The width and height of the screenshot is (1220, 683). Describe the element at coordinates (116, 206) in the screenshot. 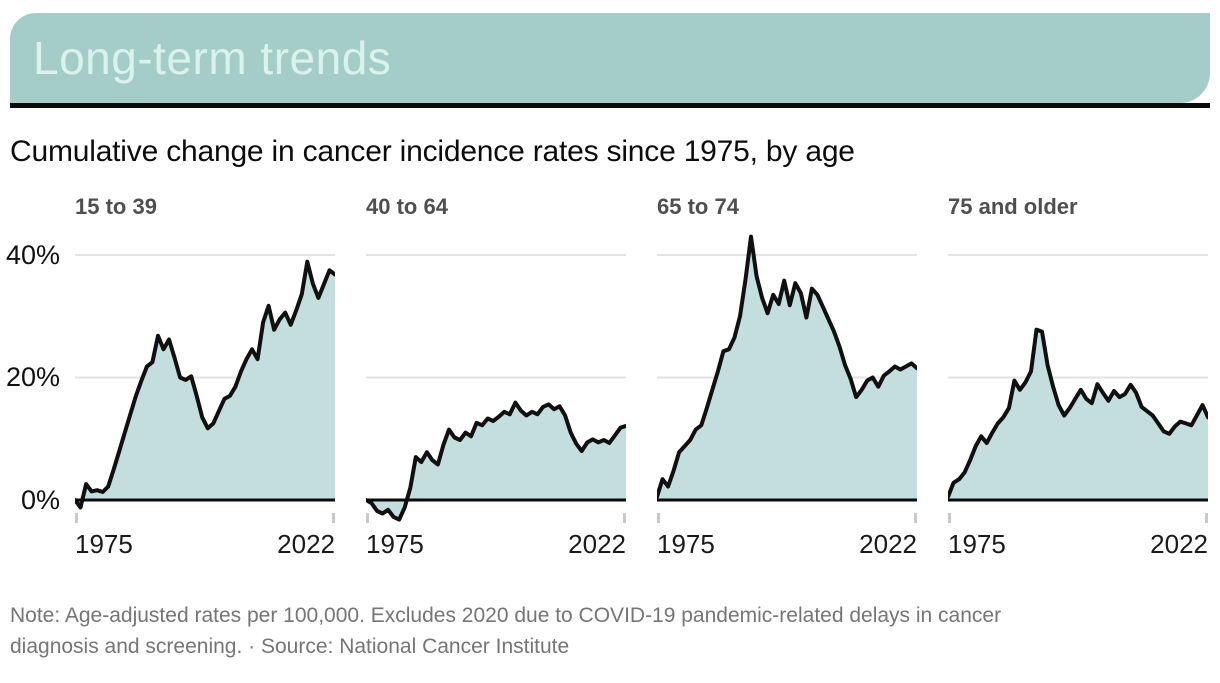

I see `panel-label: 15 to 39` at that location.